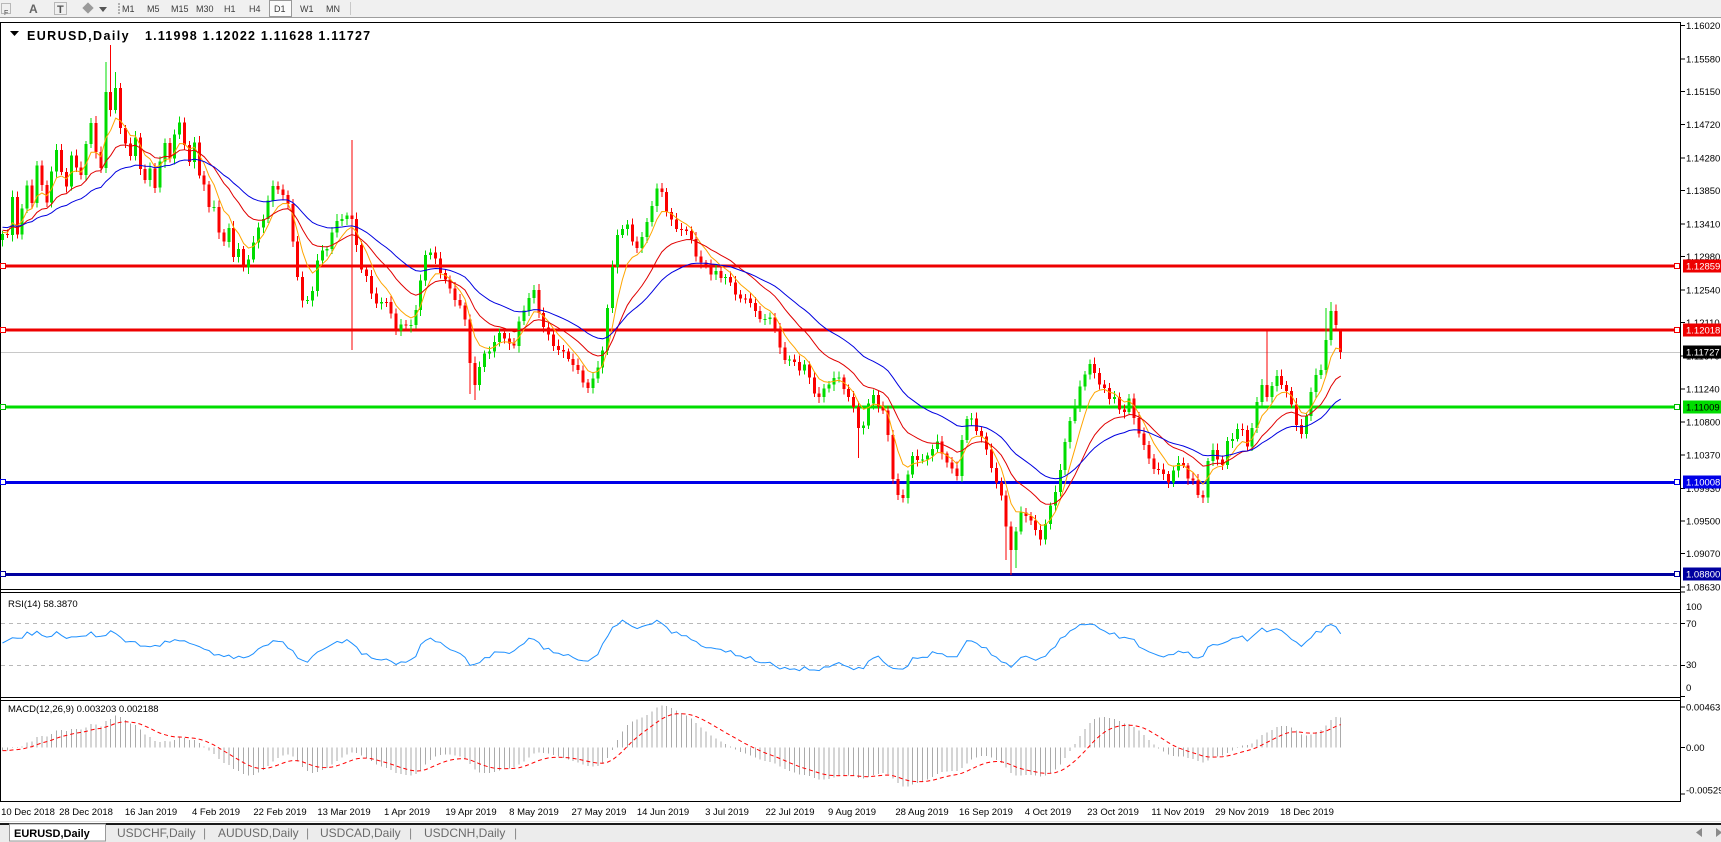 This screenshot has height=842, width=1721. I want to click on svg-text: H1, so click(230, 9).